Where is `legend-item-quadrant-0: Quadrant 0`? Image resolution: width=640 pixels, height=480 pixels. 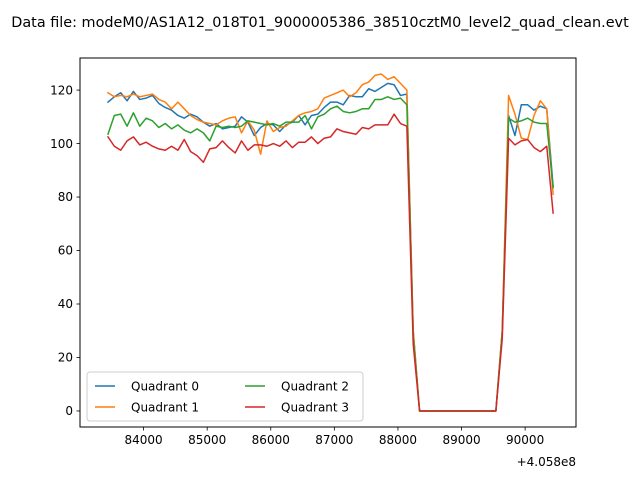 legend-item-quadrant-0: Quadrant 0 is located at coordinates (147, 387).